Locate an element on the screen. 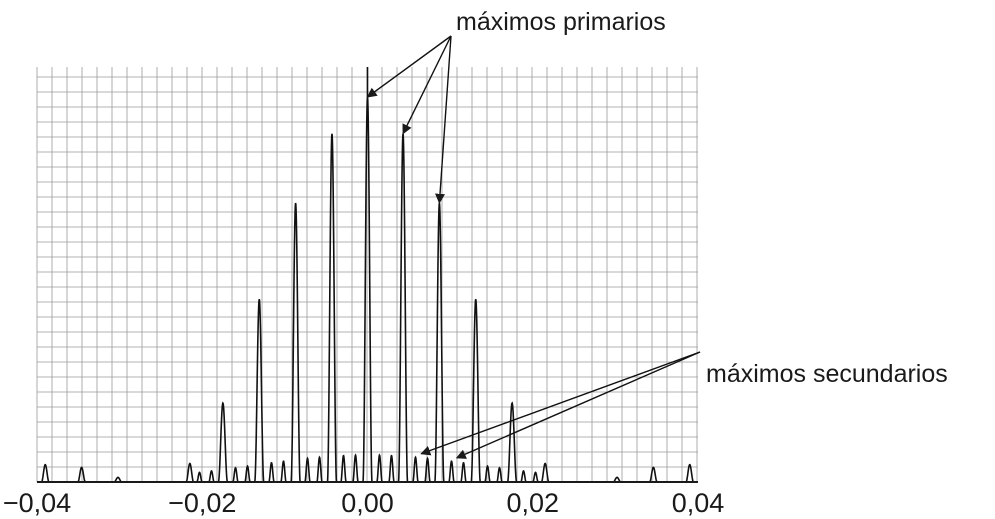  x-tick-labels: −0,04 −0,02 0,00 0,02 0,04 is located at coordinates (363, 503).